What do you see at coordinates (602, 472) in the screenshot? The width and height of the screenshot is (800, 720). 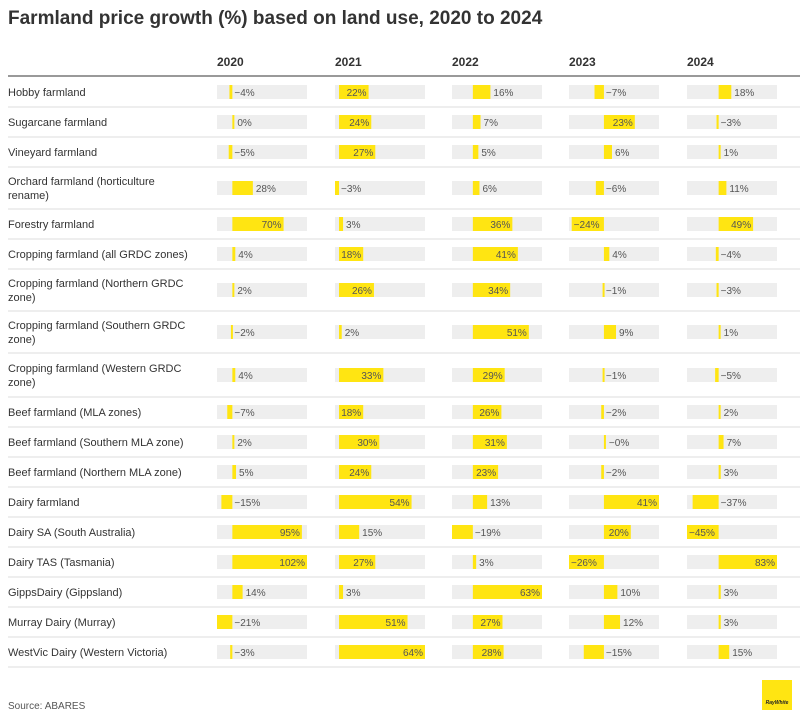 I see `bar-beef-farmland-northern-mla-zone-2023` at bounding box center [602, 472].